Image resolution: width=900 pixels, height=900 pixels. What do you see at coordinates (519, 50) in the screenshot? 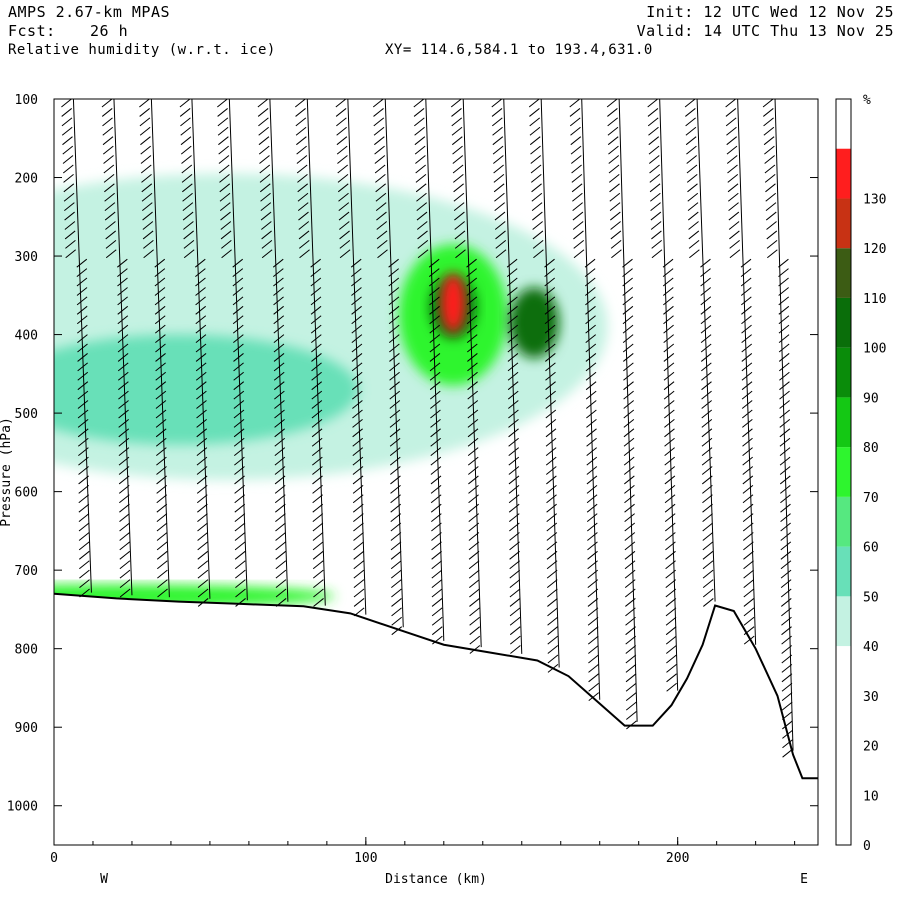
I see `xy-range: XY= 114.6,584.1 to 193.4,631.0` at bounding box center [519, 50].